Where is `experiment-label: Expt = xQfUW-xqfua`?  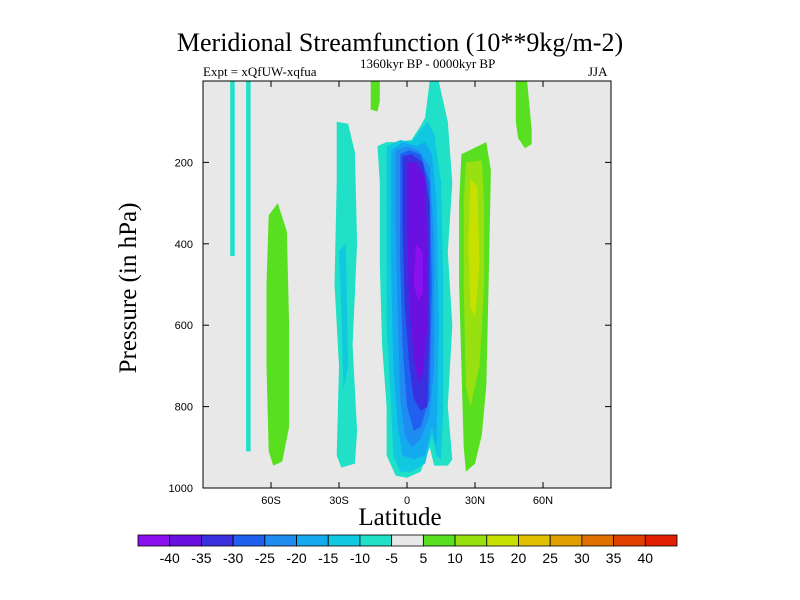 experiment-label: Expt = xQfUW-xqfua is located at coordinates (260, 71).